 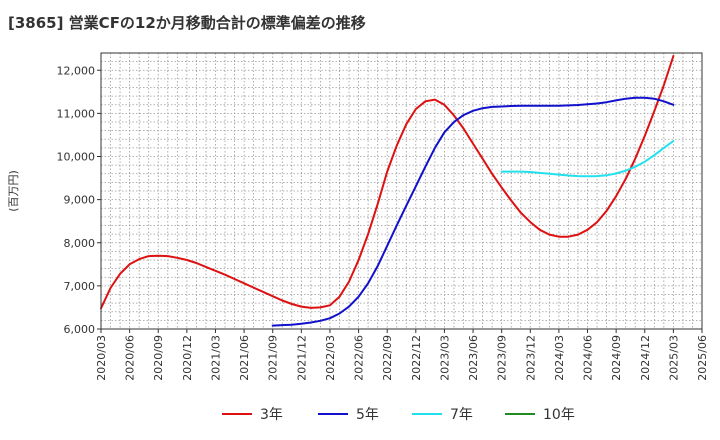 What do you see at coordinates (530, 358) in the screenshot?
I see `x-tick-label: 2023/12` at bounding box center [530, 358].